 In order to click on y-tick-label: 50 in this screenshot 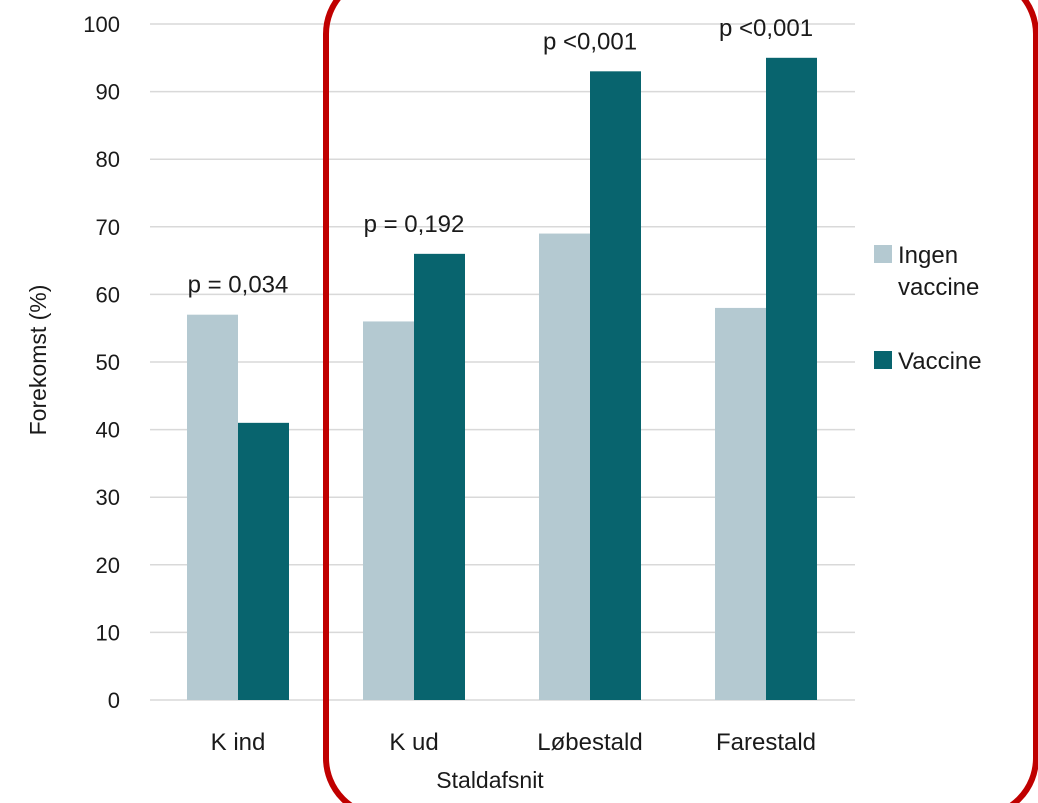, I will do `click(108, 362)`.